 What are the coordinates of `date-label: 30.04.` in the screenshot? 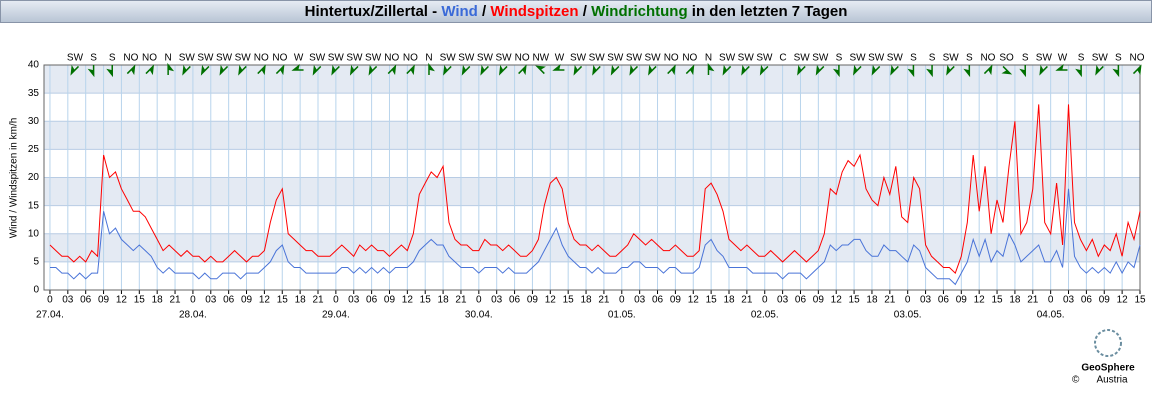 It's located at (479, 315).